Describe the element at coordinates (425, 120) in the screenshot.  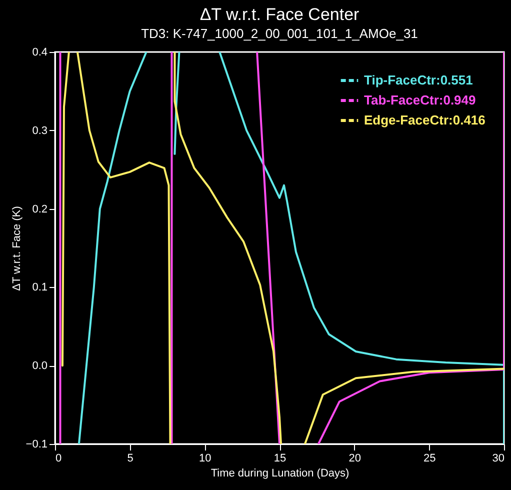
I see `legend-label: Edge-FaceCtr:0.416` at that location.